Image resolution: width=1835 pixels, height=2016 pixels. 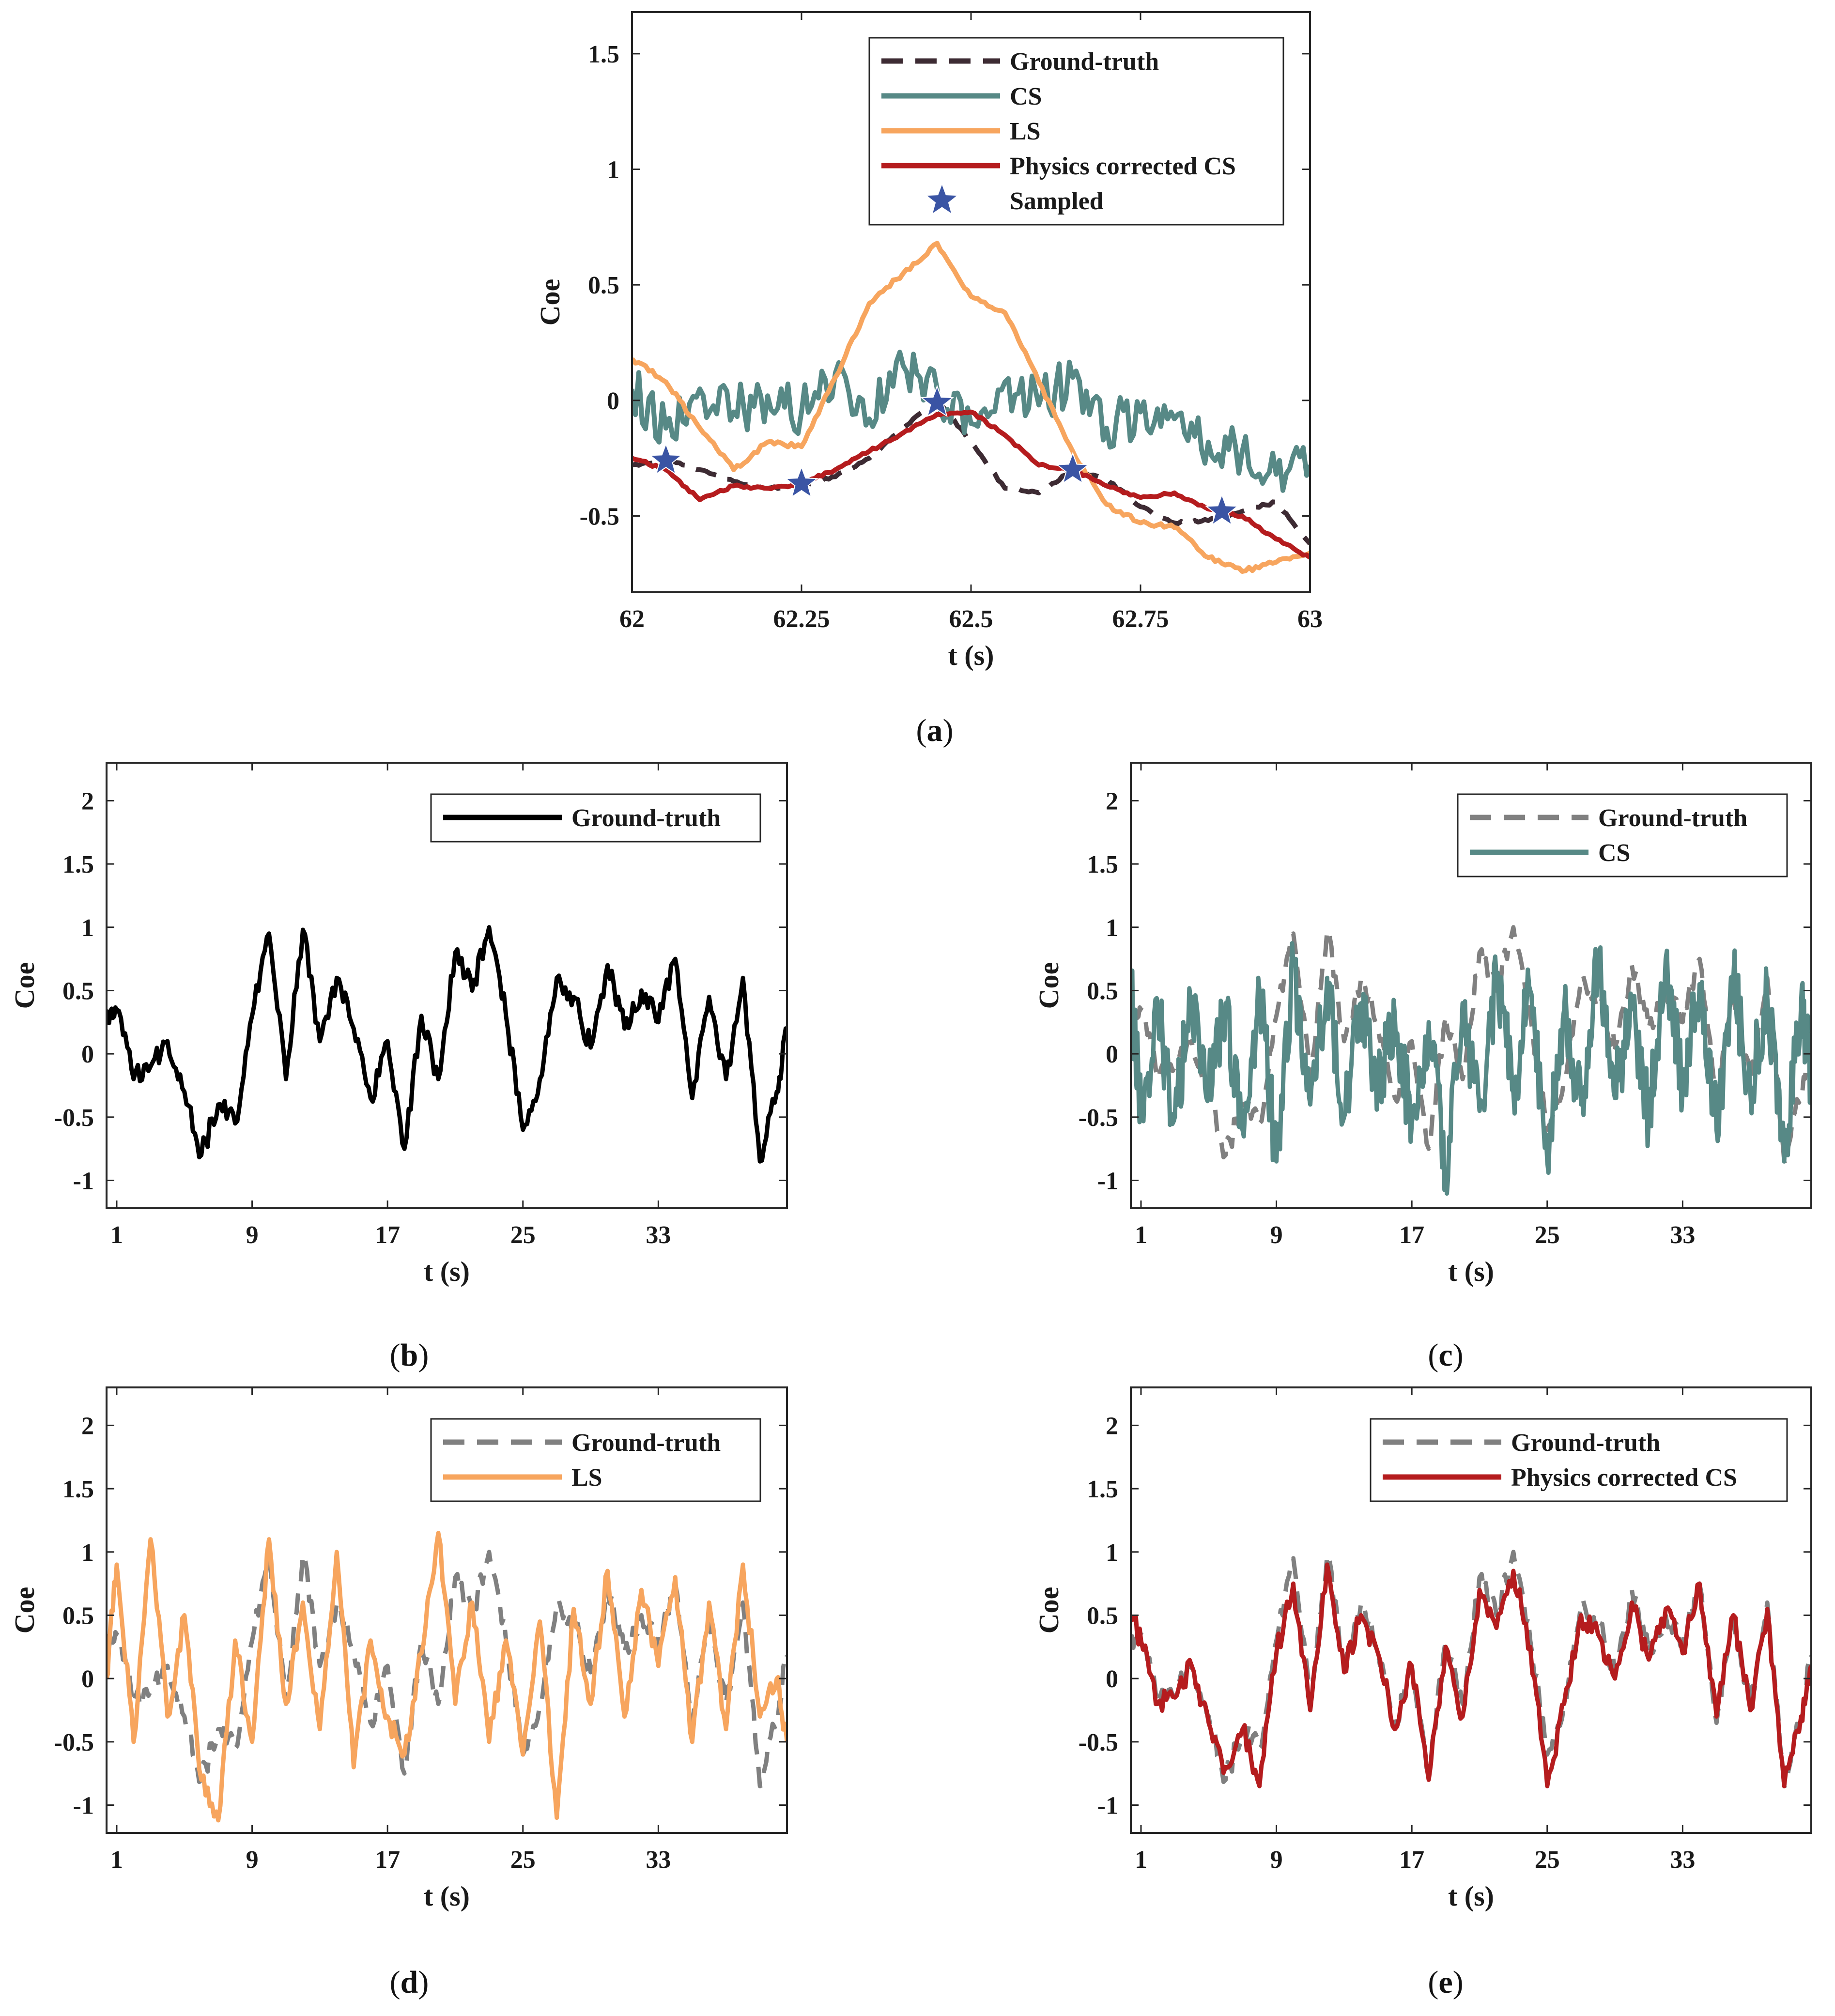 I want to click on series-group-a, so click(x=971, y=407).